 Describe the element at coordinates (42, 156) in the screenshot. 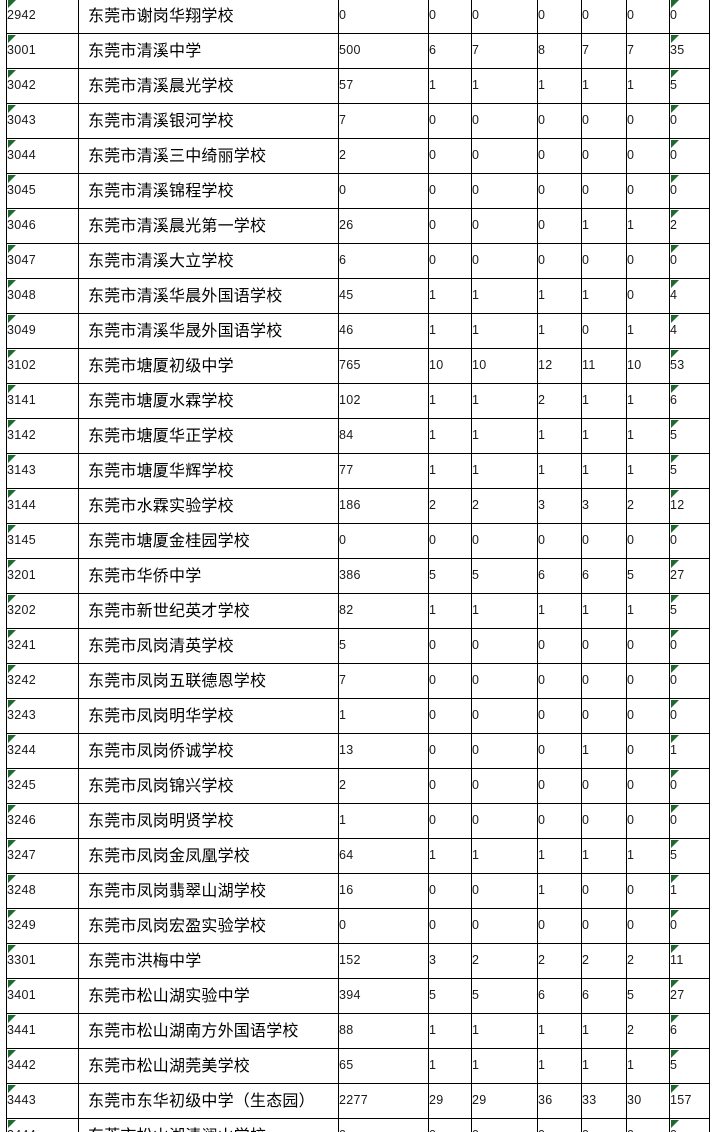

I see `cell-school-code: 3044` at that location.